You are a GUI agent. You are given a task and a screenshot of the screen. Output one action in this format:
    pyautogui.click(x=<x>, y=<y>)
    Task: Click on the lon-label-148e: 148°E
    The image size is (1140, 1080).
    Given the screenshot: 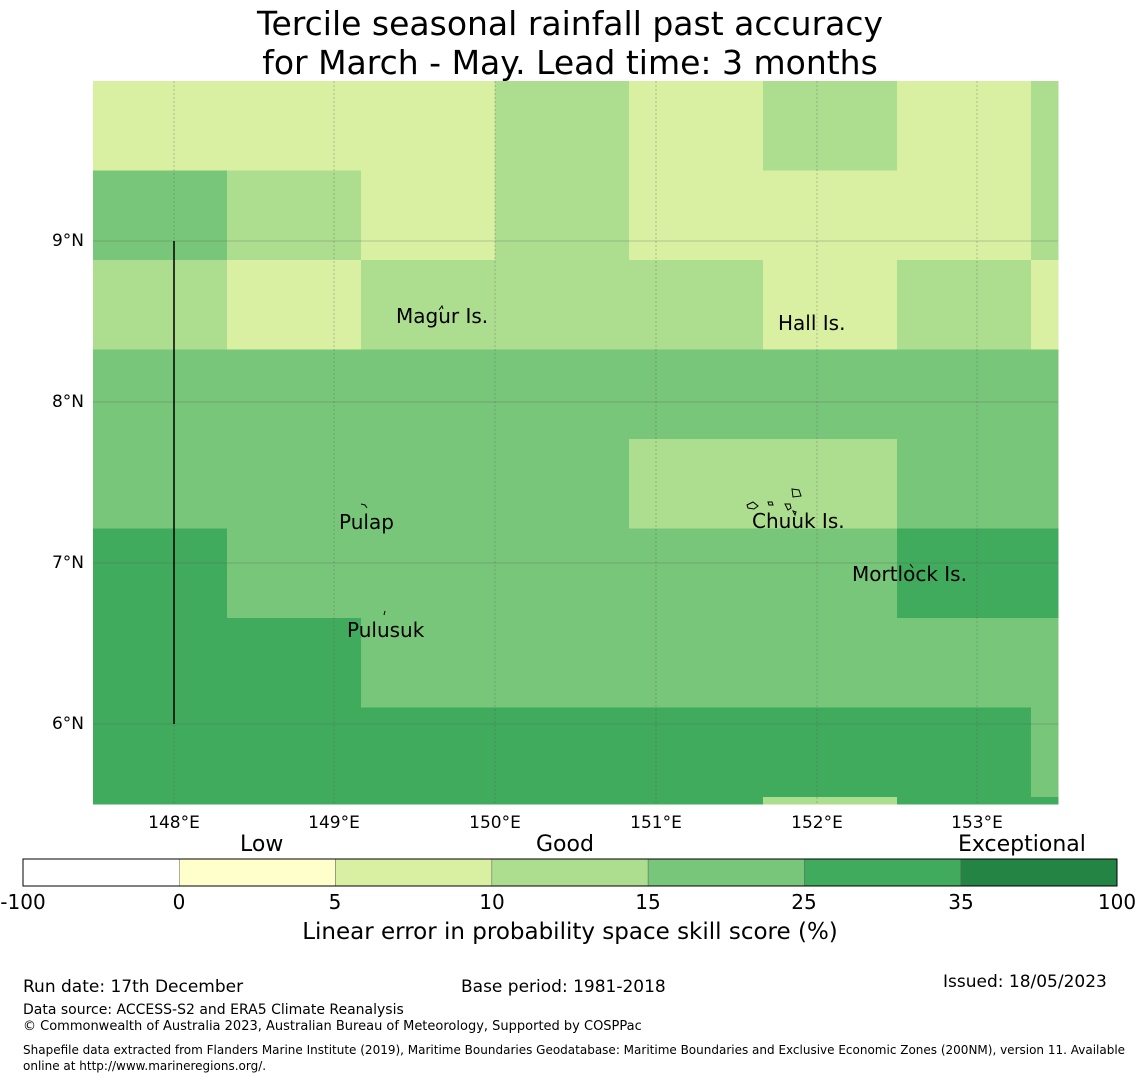 What is the action you would take?
    pyautogui.click(x=174, y=823)
    